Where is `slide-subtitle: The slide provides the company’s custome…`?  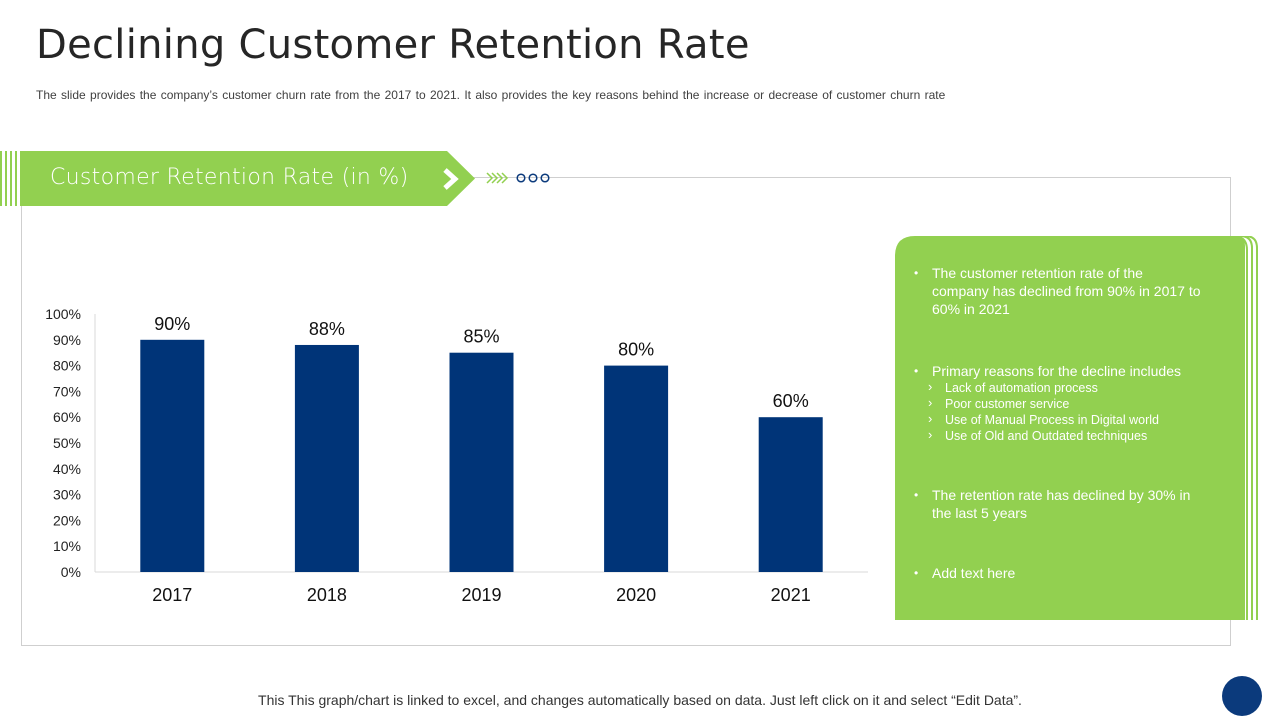 slide-subtitle: The slide provides the company’s custome… is located at coordinates (491, 95).